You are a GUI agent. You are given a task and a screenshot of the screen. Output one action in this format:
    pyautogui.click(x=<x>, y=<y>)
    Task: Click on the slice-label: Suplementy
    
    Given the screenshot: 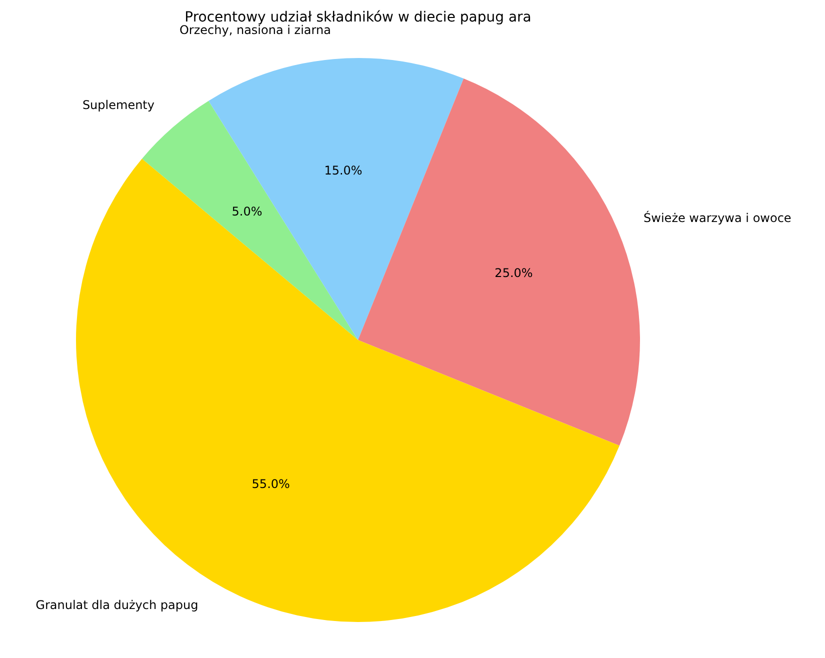 What is the action you would take?
    pyautogui.click(x=118, y=105)
    